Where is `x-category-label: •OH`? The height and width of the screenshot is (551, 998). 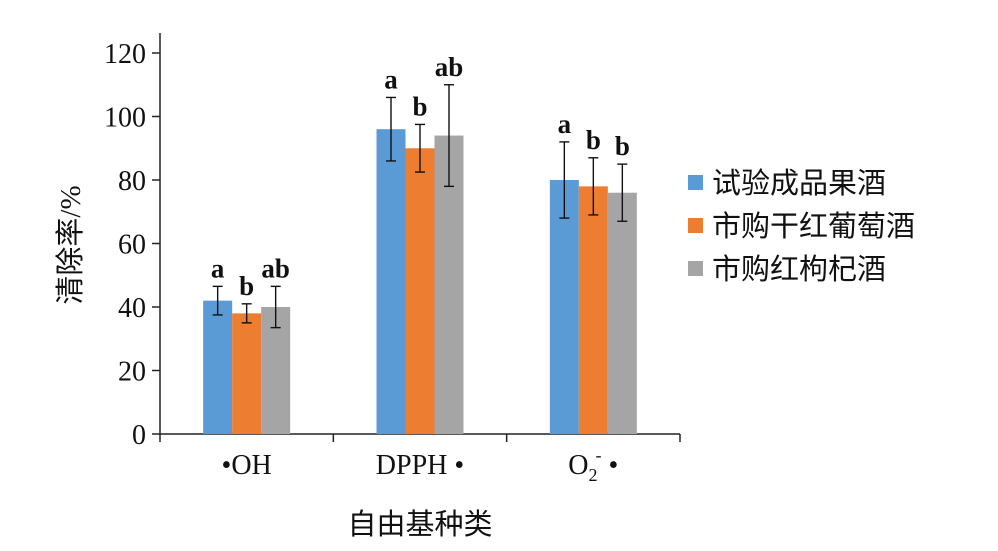
x-category-label: •OH is located at coordinates (247, 465).